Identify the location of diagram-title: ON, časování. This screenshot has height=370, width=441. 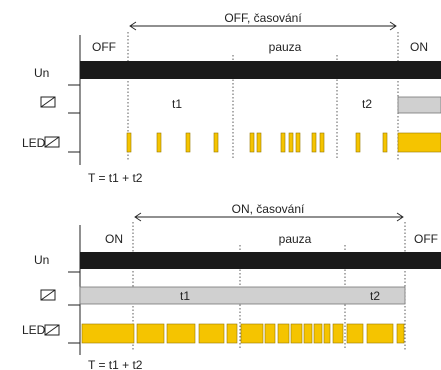
(268, 209).